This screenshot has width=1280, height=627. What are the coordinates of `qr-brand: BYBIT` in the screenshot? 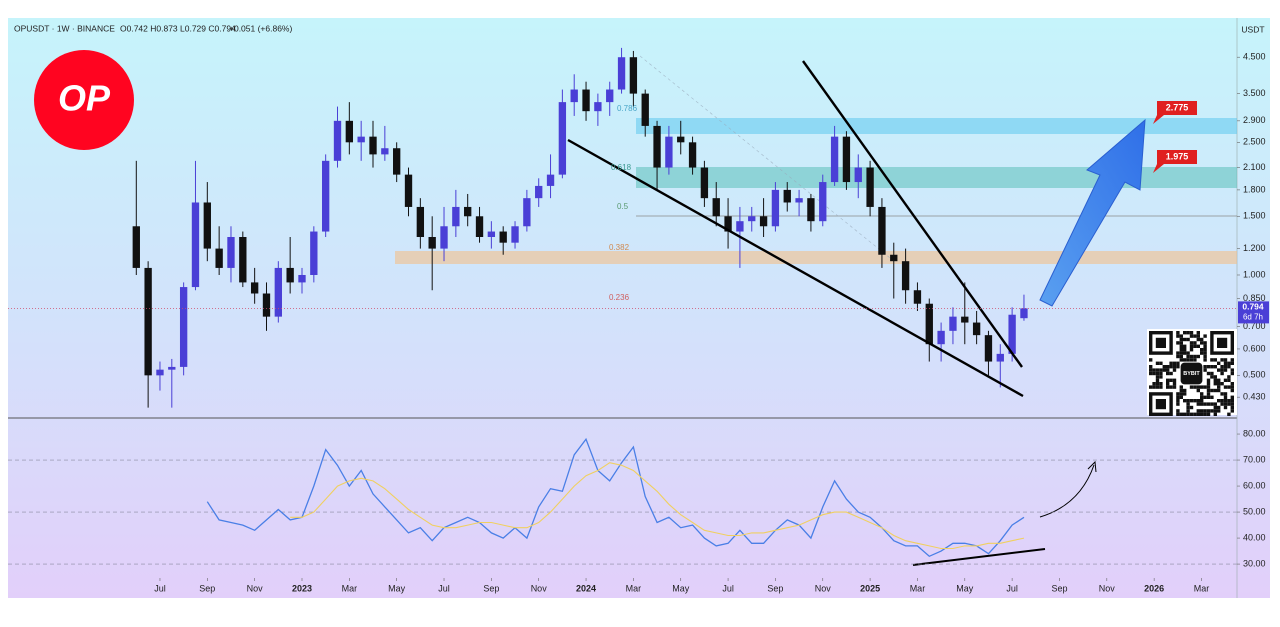 It's located at (1191, 374).